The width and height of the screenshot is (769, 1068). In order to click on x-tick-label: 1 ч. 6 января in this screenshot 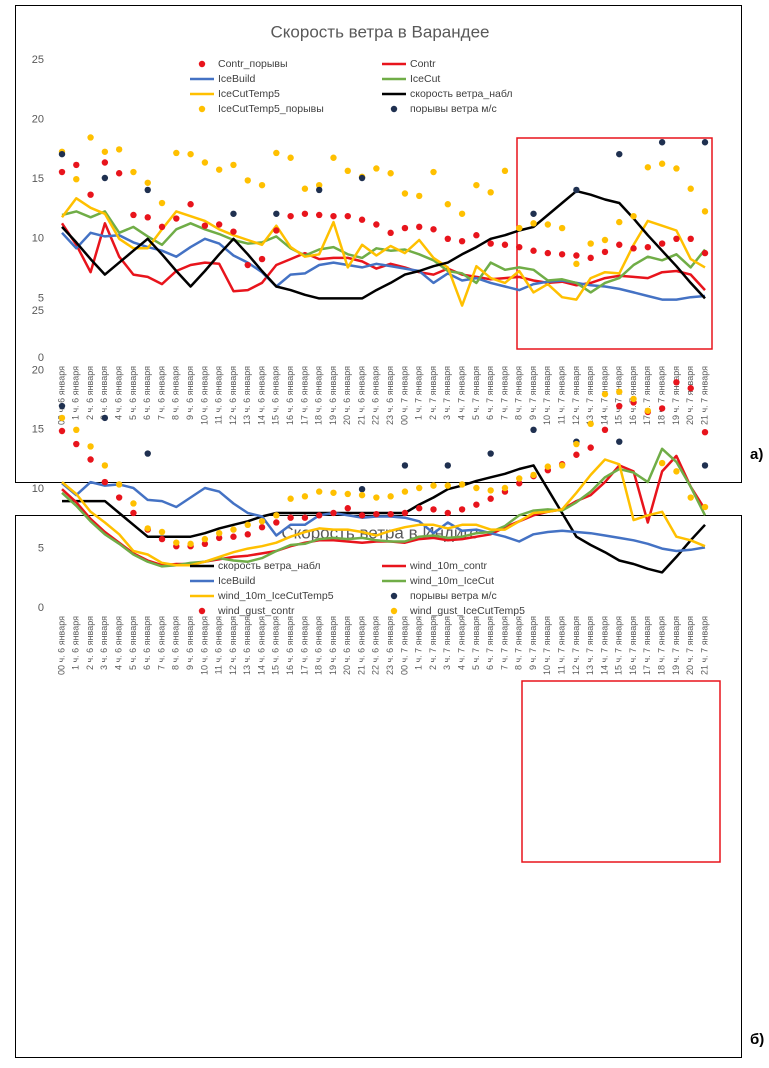, I will do `click(76, 643)`.